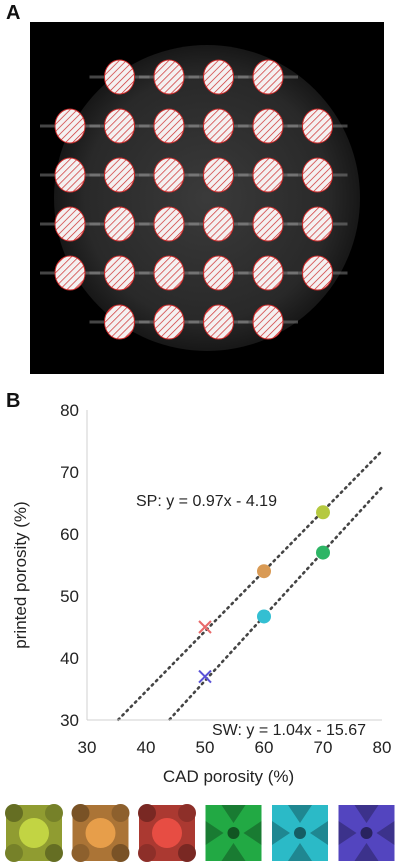 The image size is (401, 865). What do you see at coordinates (13, 13) in the screenshot?
I see `panel-label-a: A` at bounding box center [13, 13].